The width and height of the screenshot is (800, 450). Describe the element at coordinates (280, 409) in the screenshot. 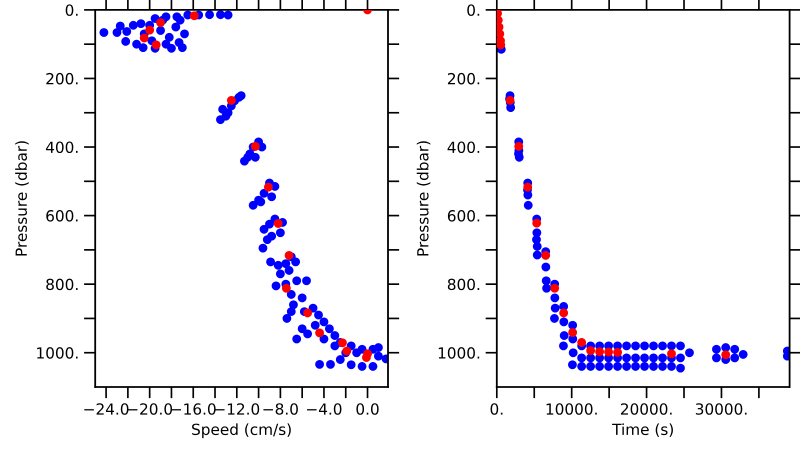

I see `x-tick-label: −8.0` at that location.